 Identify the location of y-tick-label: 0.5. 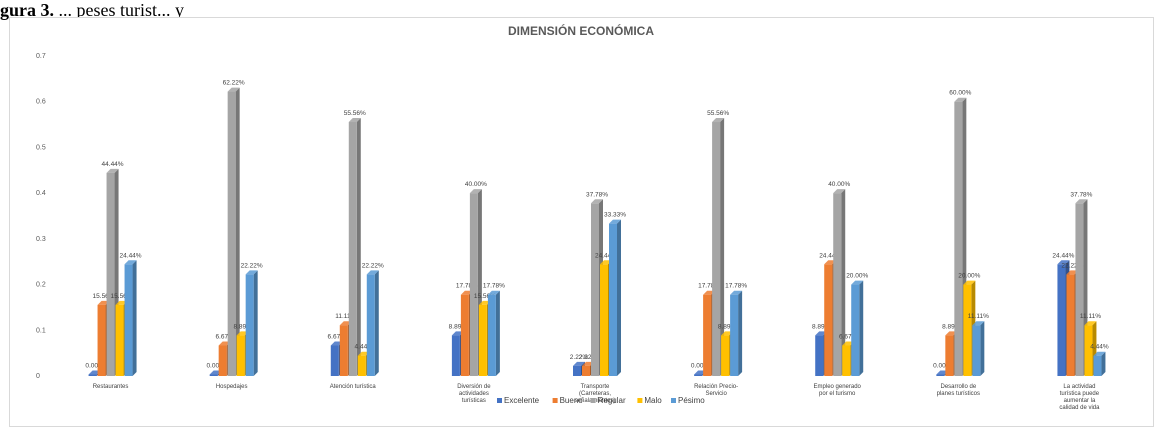
(41, 147).